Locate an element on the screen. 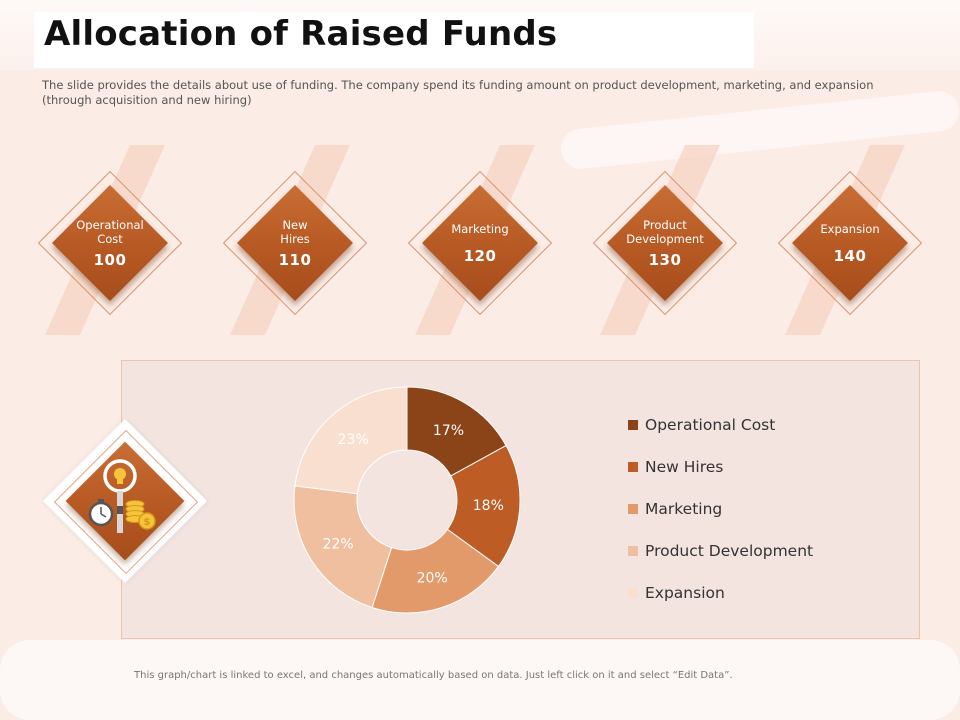 The width and height of the screenshot is (960, 720). page-title: Allocation of Raised Funds is located at coordinates (301, 34).